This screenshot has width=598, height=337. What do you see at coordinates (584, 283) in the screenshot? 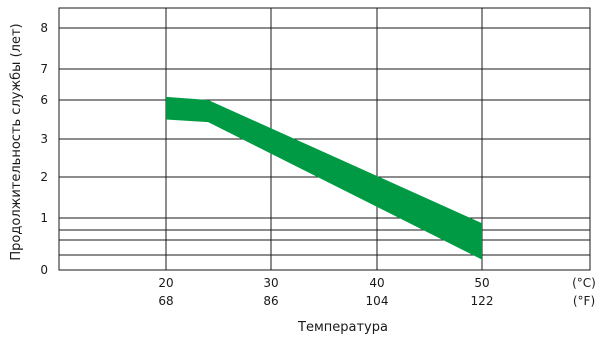
I see `x-unit-celsius: (°C)` at bounding box center [584, 283].